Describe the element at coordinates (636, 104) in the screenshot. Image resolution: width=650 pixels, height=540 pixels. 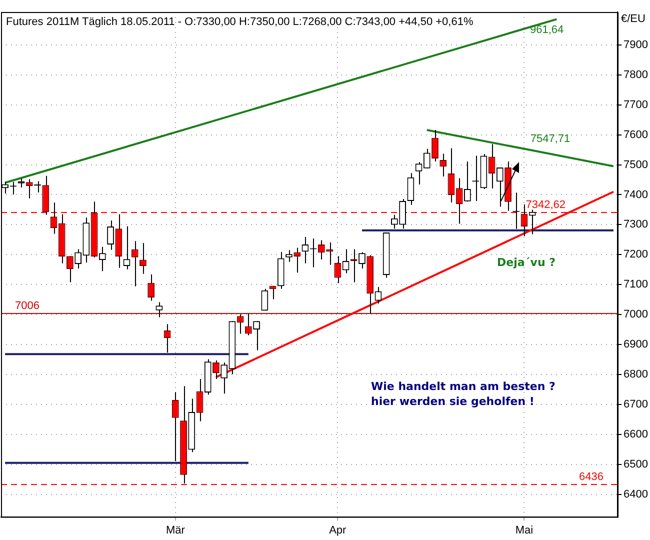
I see `y-tick-label: 7700` at that location.